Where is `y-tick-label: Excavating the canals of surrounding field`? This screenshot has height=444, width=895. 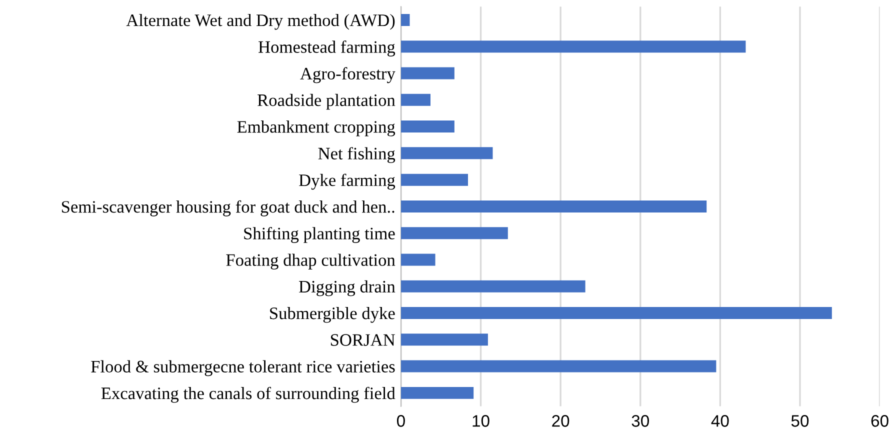 y-tick-label: Excavating the canals of surrounding field is located at coordinates (248, 394).